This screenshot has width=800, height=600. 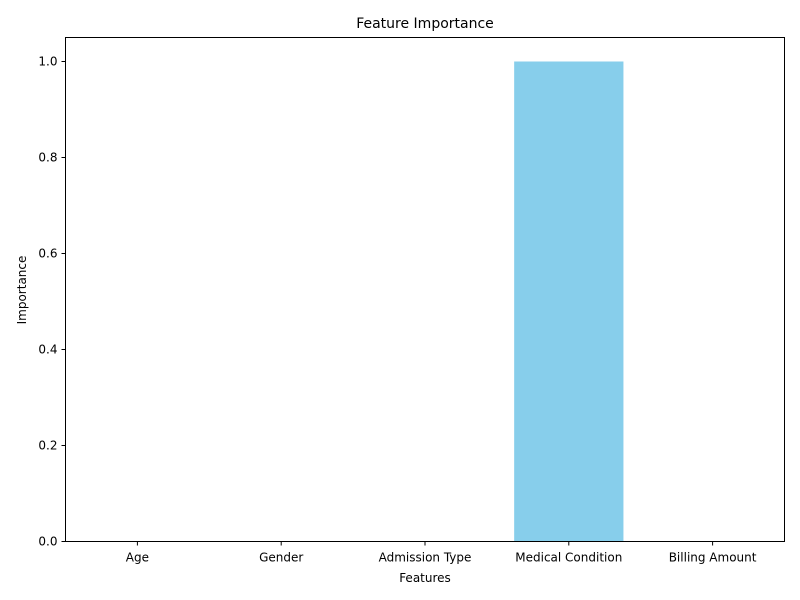 What do you see at coordinates (47, 62) in the screenshot?
I see `y-tick-label-5: 1.0` at bounding box center [47, 62].